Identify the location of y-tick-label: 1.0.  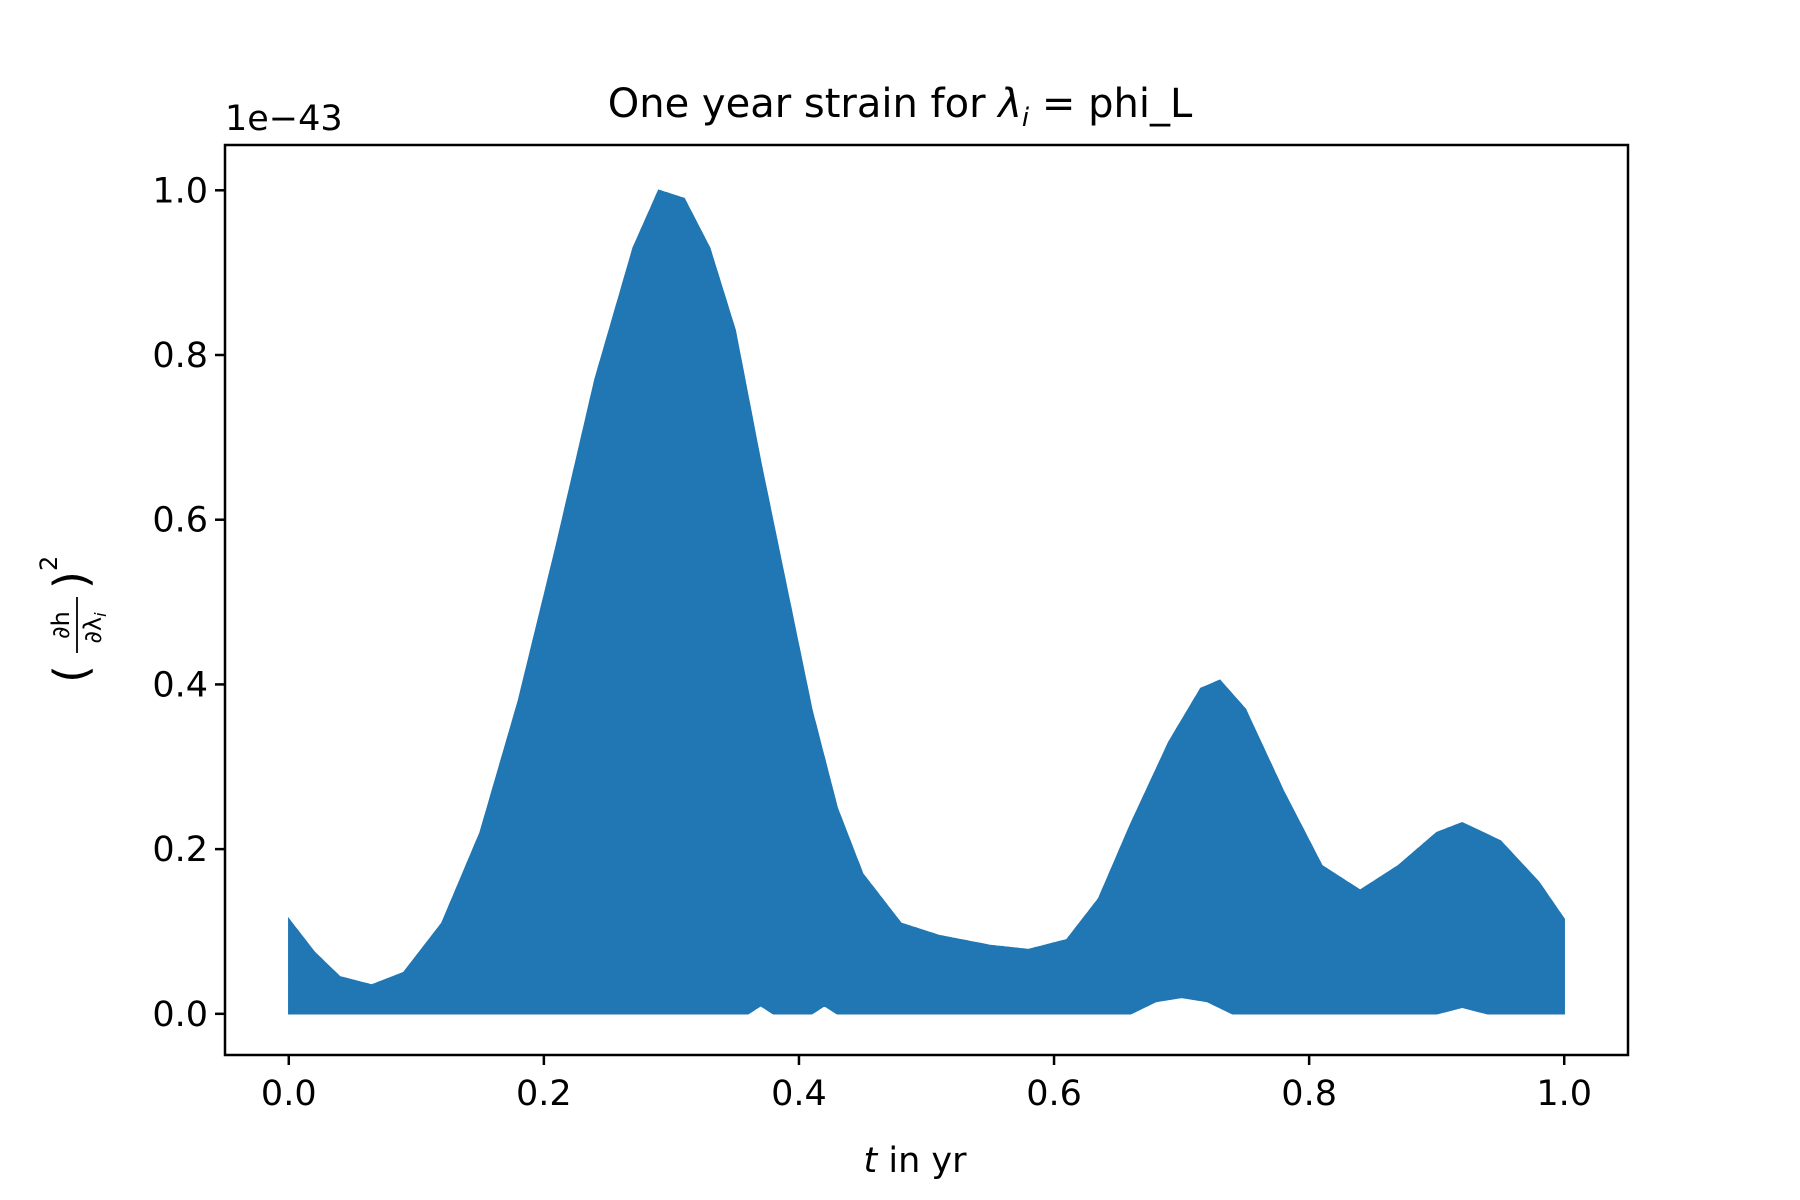
(180, 191).